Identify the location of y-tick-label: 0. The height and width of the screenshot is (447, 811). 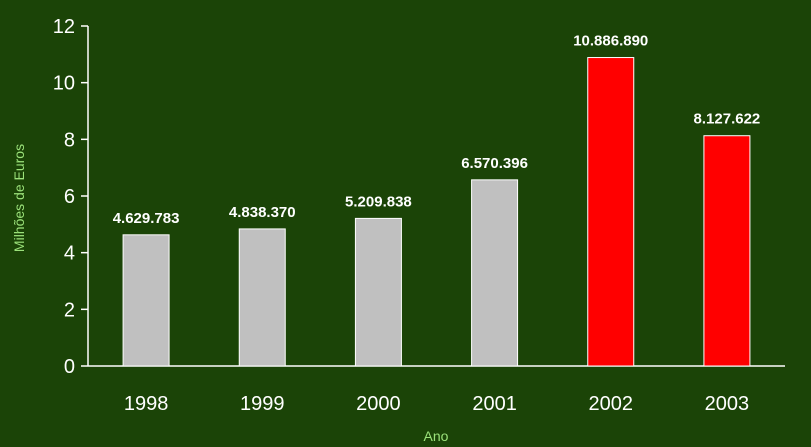
(69, 367).